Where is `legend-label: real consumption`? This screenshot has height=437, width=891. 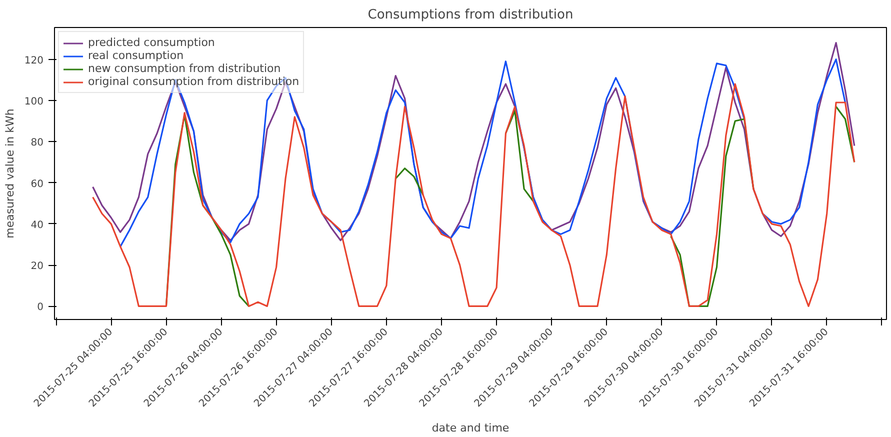 legend-label: real consumption is located at coordinates (136, 55).